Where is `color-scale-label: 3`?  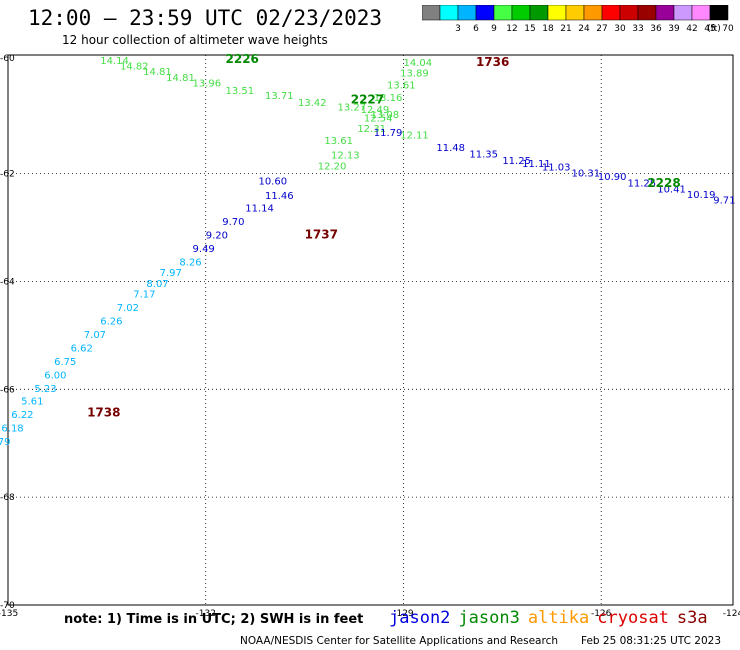 color-scale-label: 3 is located at coordinates (458, 29).